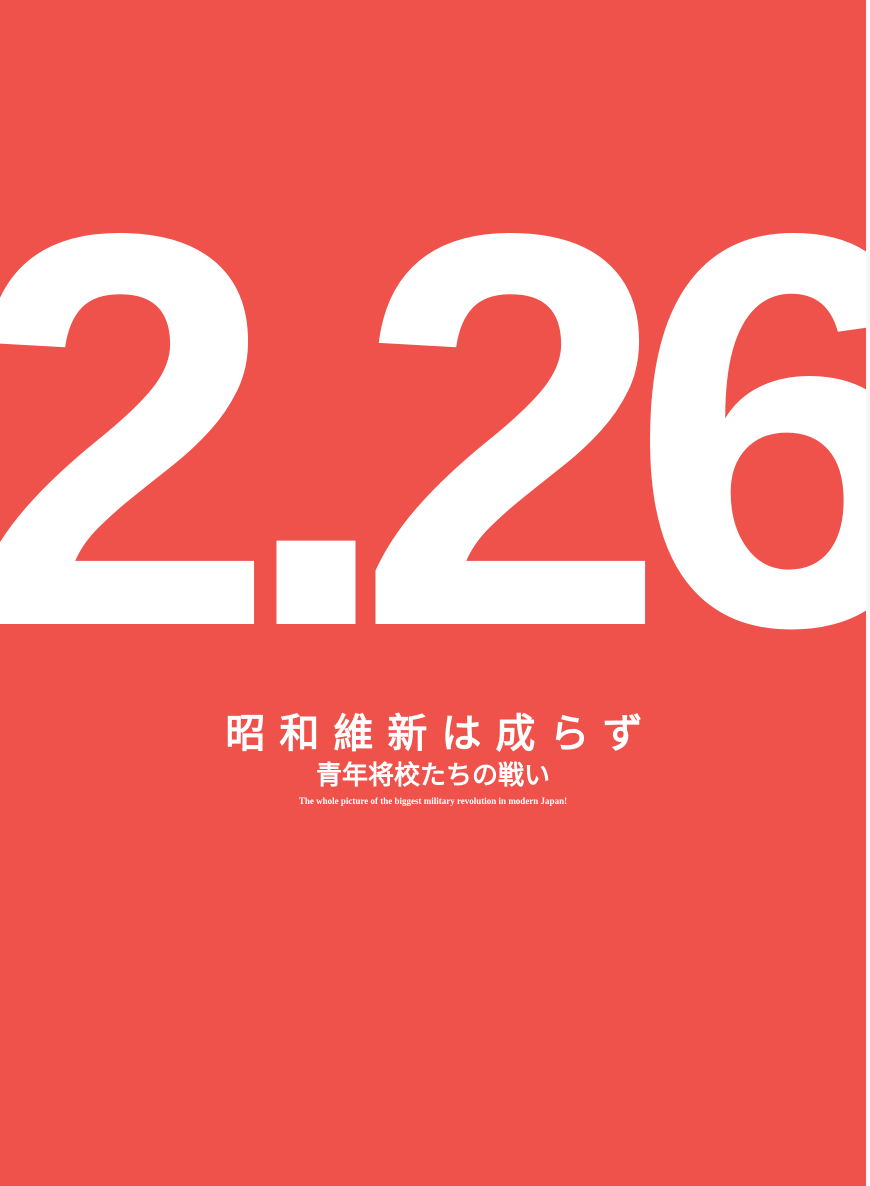 The image size is (870, 1186). Describe the element at coordinates (441, 733) in the screenshot. I see `cover-title: 昭和維新は成らず` at that location.